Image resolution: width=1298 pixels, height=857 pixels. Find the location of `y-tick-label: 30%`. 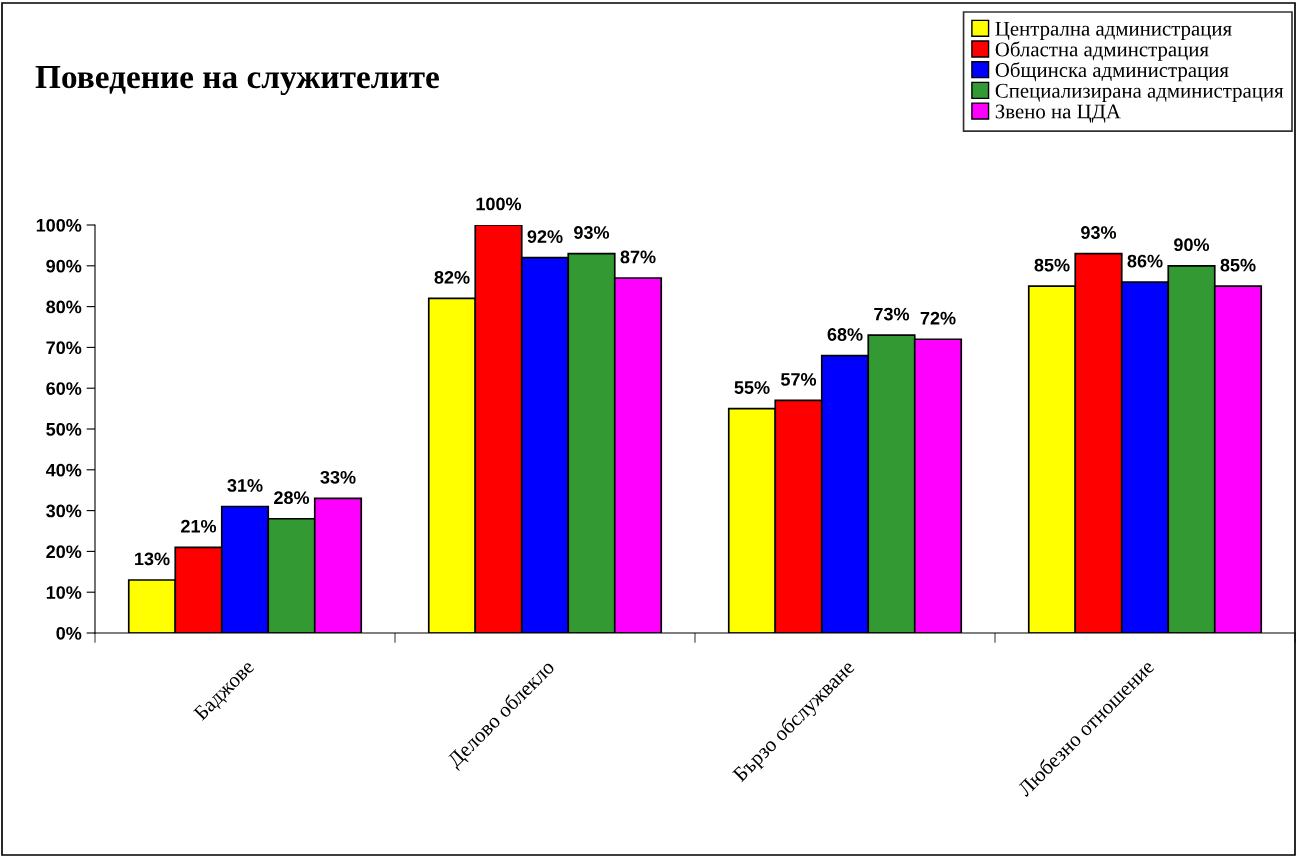

y-tick-label: 30% is located at coordinates (64, 511).